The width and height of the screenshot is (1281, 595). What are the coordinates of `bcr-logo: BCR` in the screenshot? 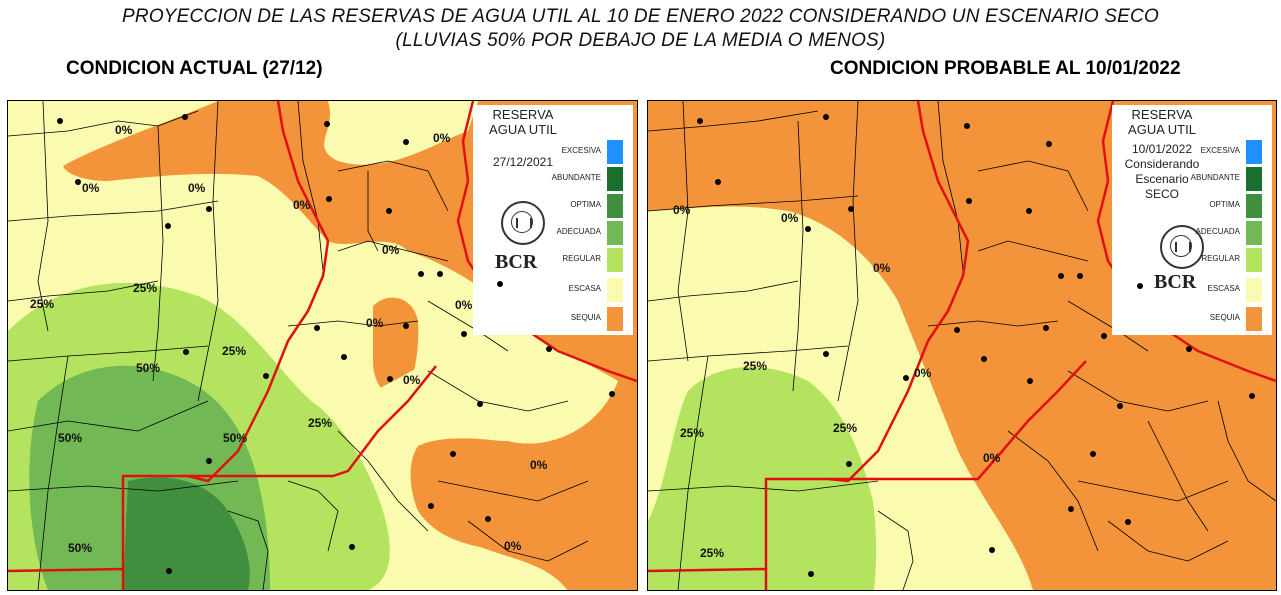 It's located at (1175, 282).